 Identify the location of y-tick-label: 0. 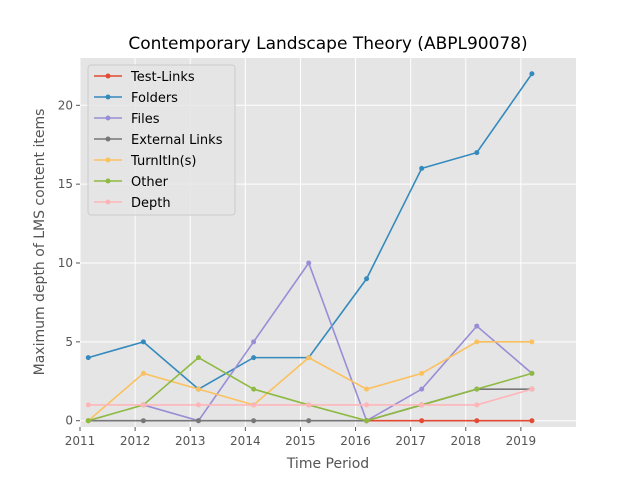
(69, 421).